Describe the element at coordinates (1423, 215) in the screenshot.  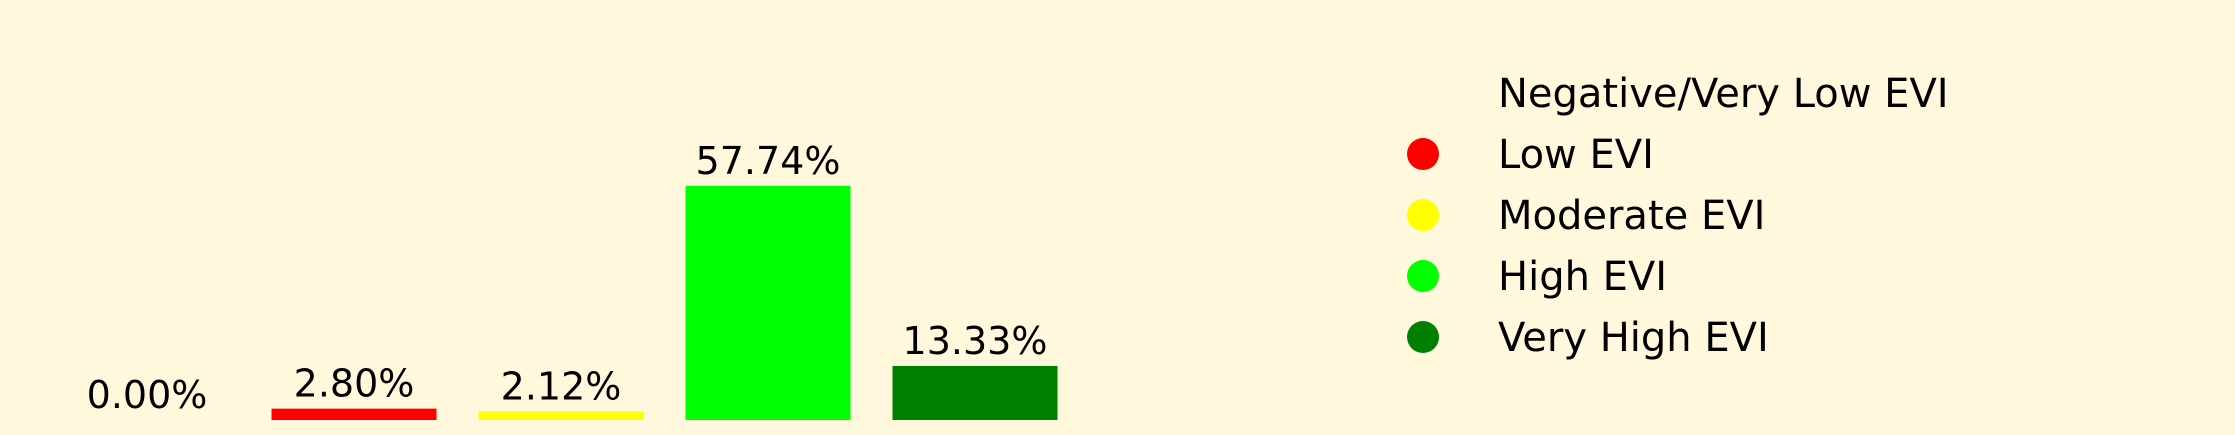
I see `legend-marker-moderate-evi` at that location.